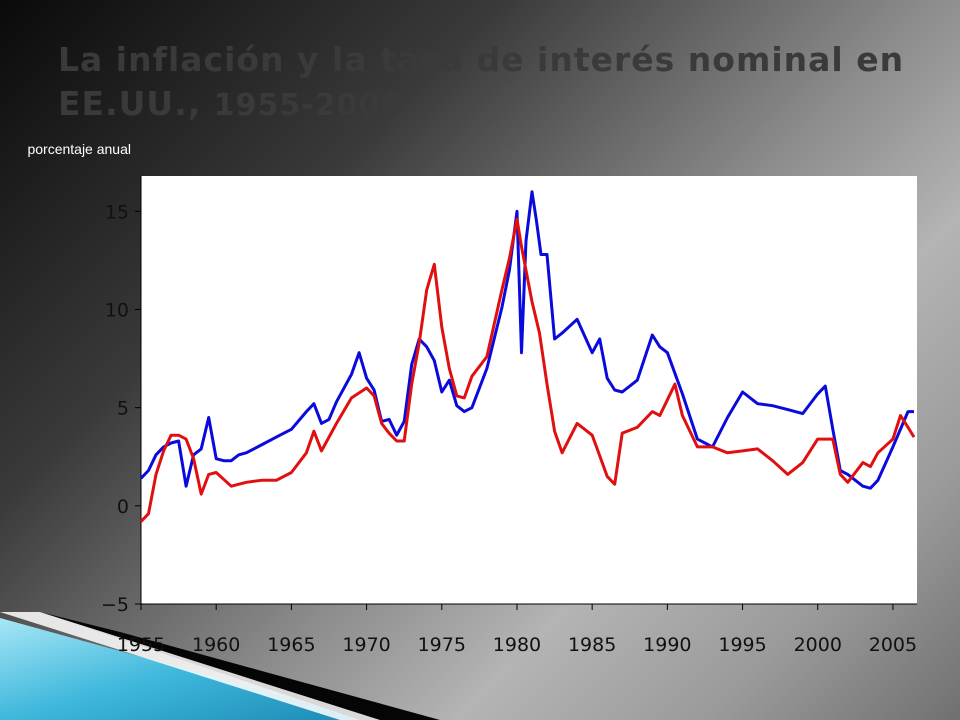  I want to click on x-tick-label: 1990, so click(667, 645).